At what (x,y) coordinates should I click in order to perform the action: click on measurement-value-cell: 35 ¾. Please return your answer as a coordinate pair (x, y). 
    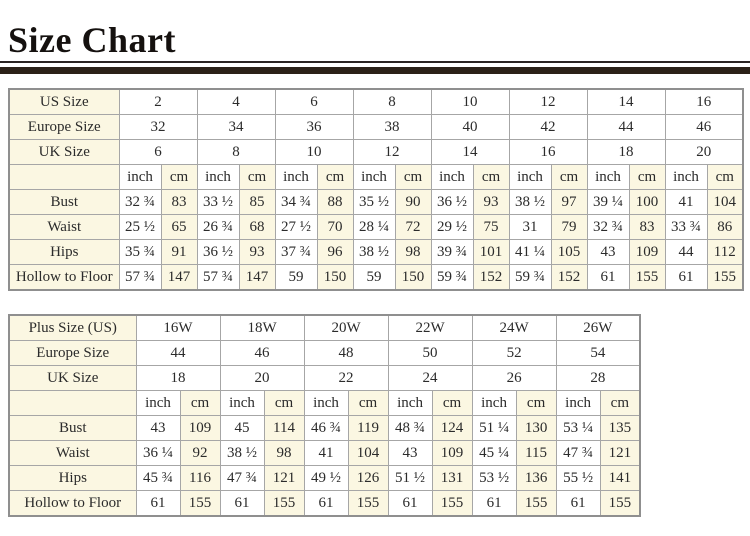
    Looking at the image, I should click on (140, 252).